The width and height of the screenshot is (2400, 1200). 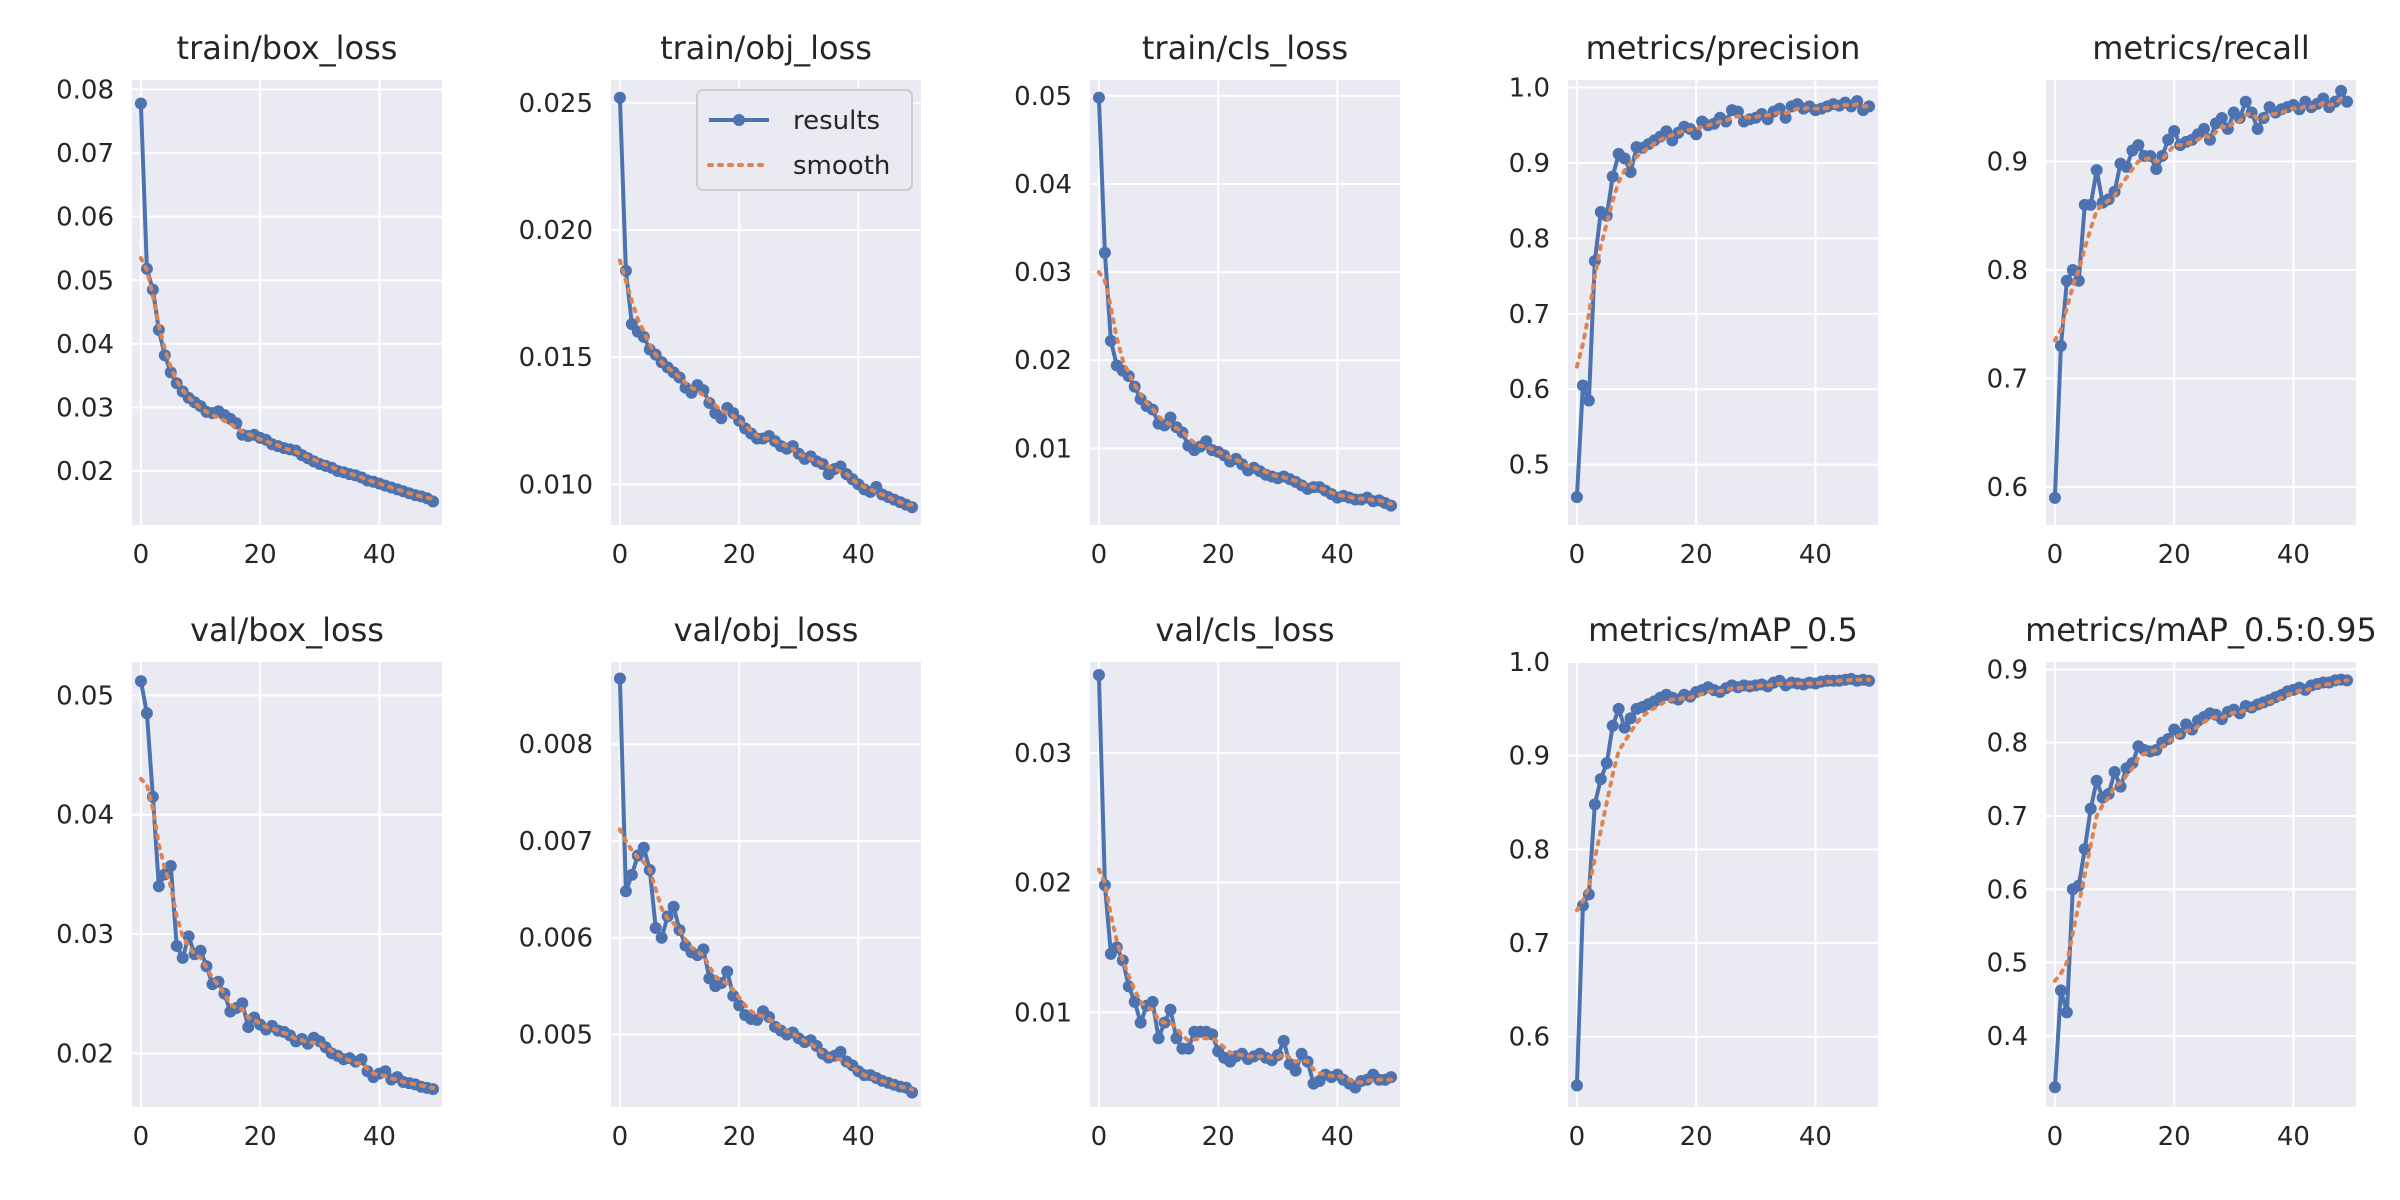 What do you see at coordinates (841, 166) in the screenshot?
I see `legend-smooth-label: smooth` at bounding box center [841, 166].